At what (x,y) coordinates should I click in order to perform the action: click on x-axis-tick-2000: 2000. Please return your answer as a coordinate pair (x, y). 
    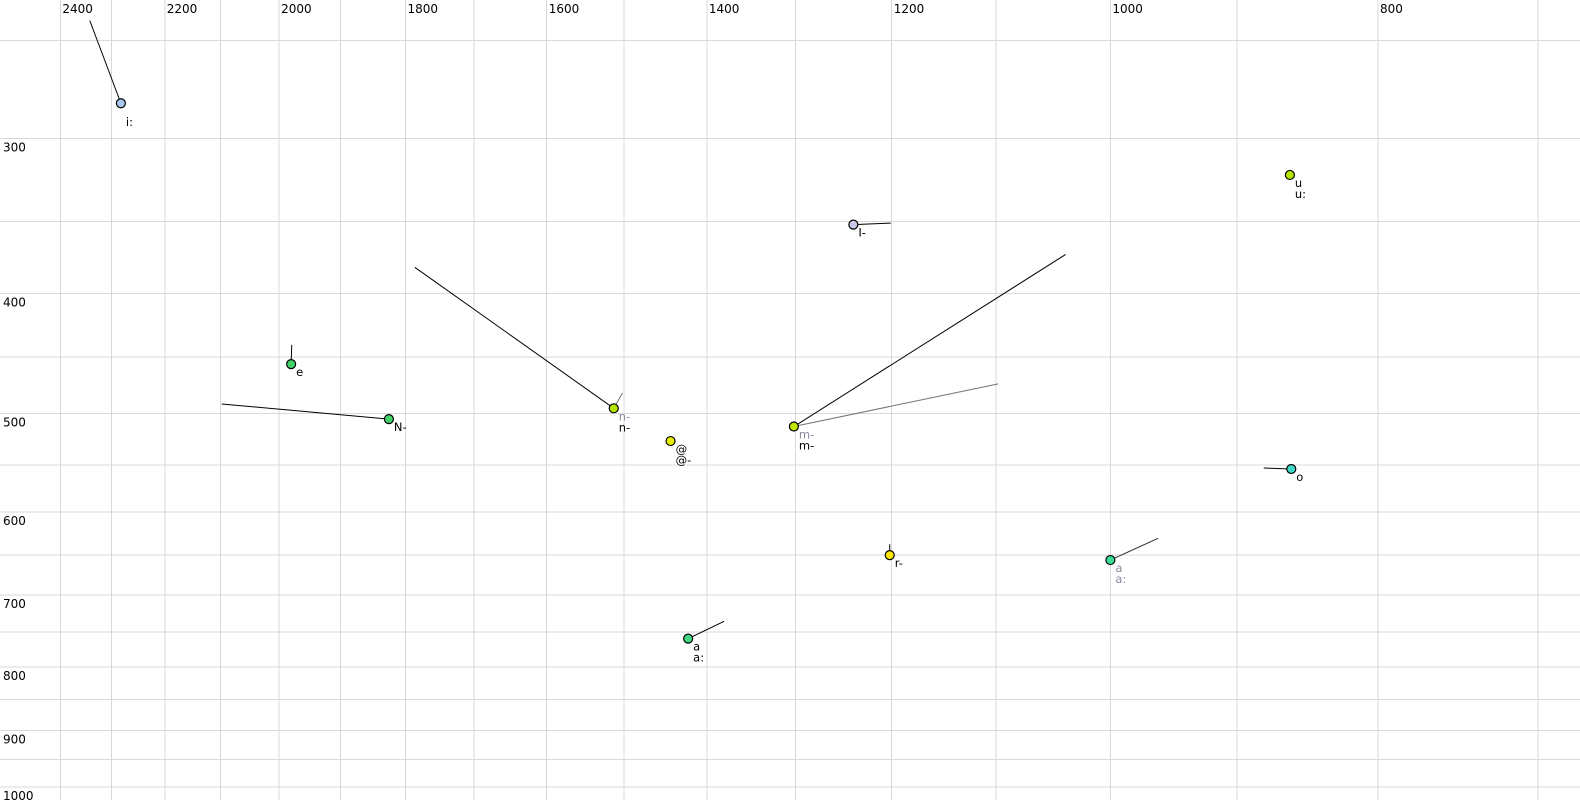
    Looking at the image, I should click on (296, 9).